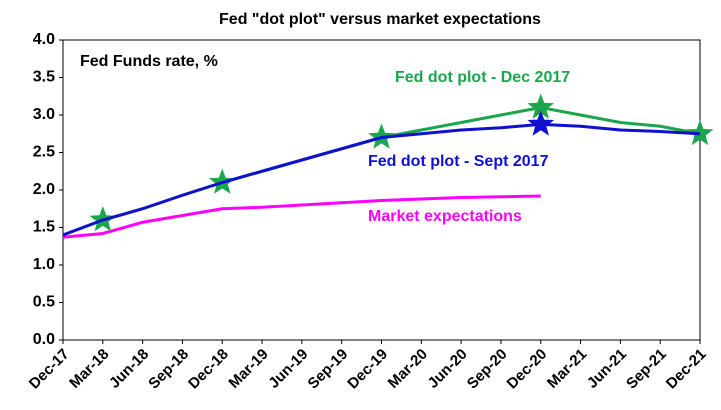  What do you see at coordinates (49, 369) in the screenshot?
I see `x-tick-label: Dec-17` at bounding box center [49, 369].